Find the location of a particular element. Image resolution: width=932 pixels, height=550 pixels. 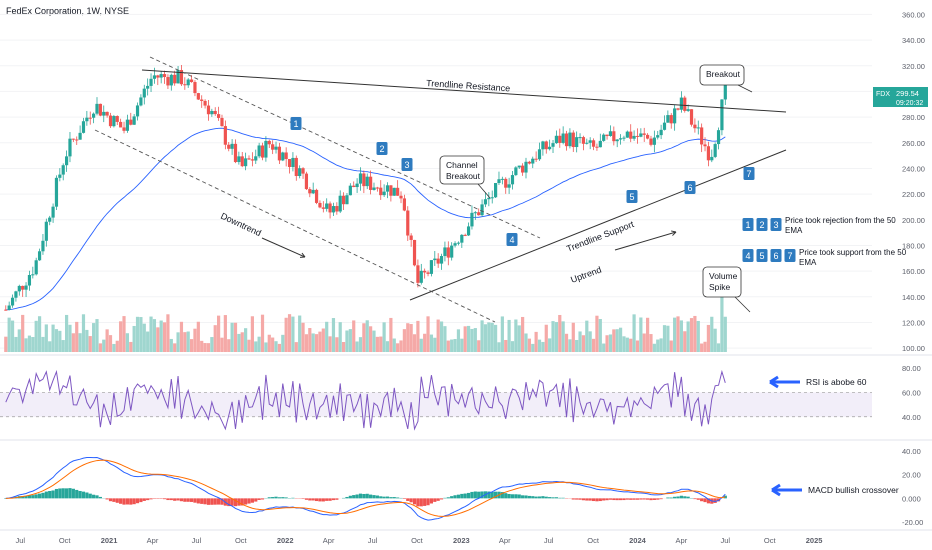

x-axis-label: 2023 is located at coordinates (461, 540).